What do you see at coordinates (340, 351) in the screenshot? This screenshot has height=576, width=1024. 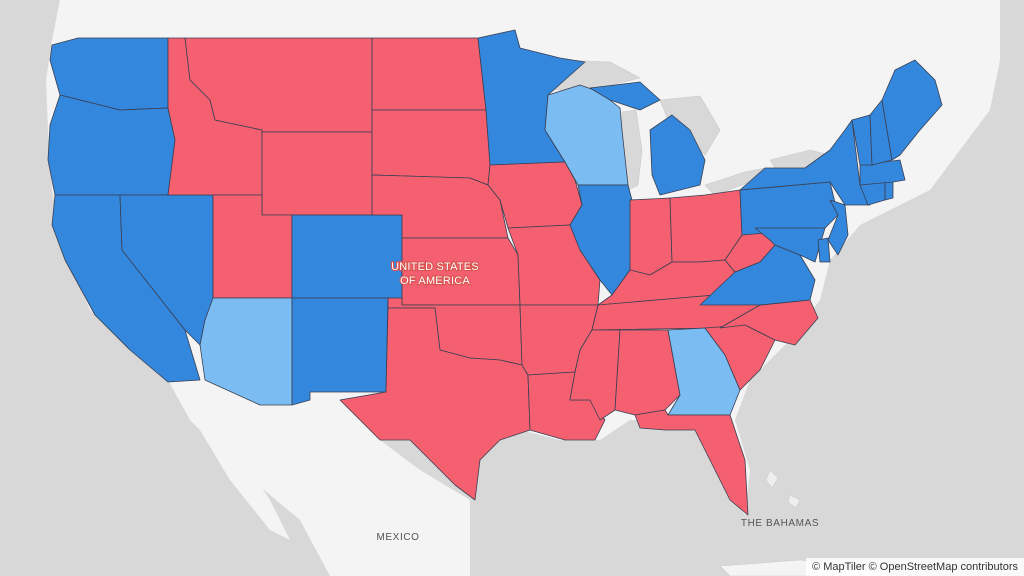 I see `state-new-mexico` at bounding box center [340, 351].